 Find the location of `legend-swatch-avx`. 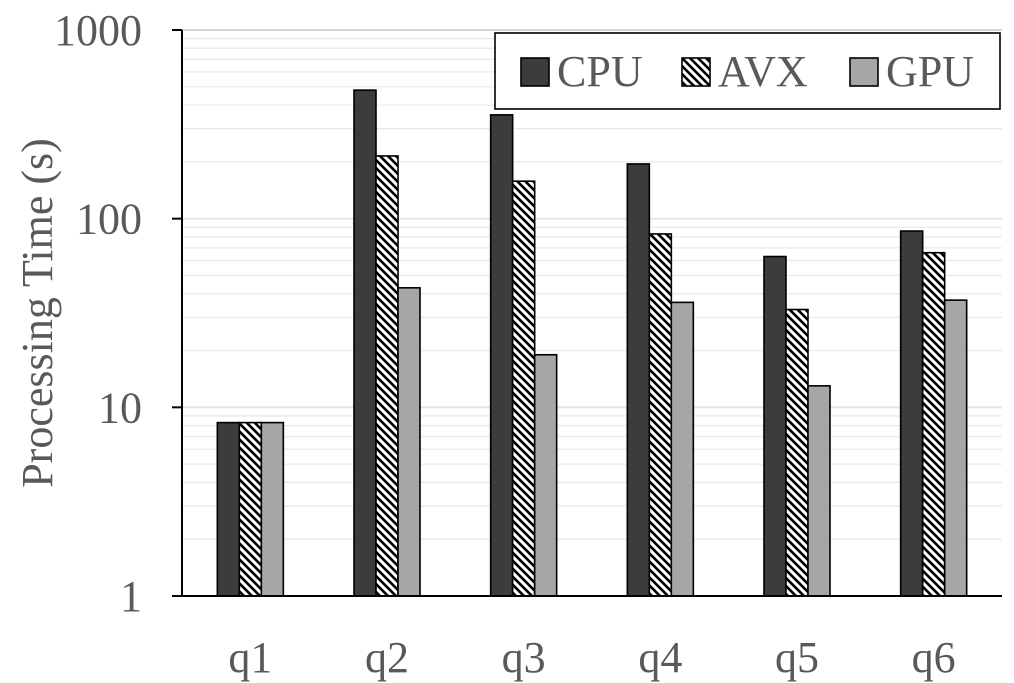

legend-swatch-avx is located at coordinates (696, 72).